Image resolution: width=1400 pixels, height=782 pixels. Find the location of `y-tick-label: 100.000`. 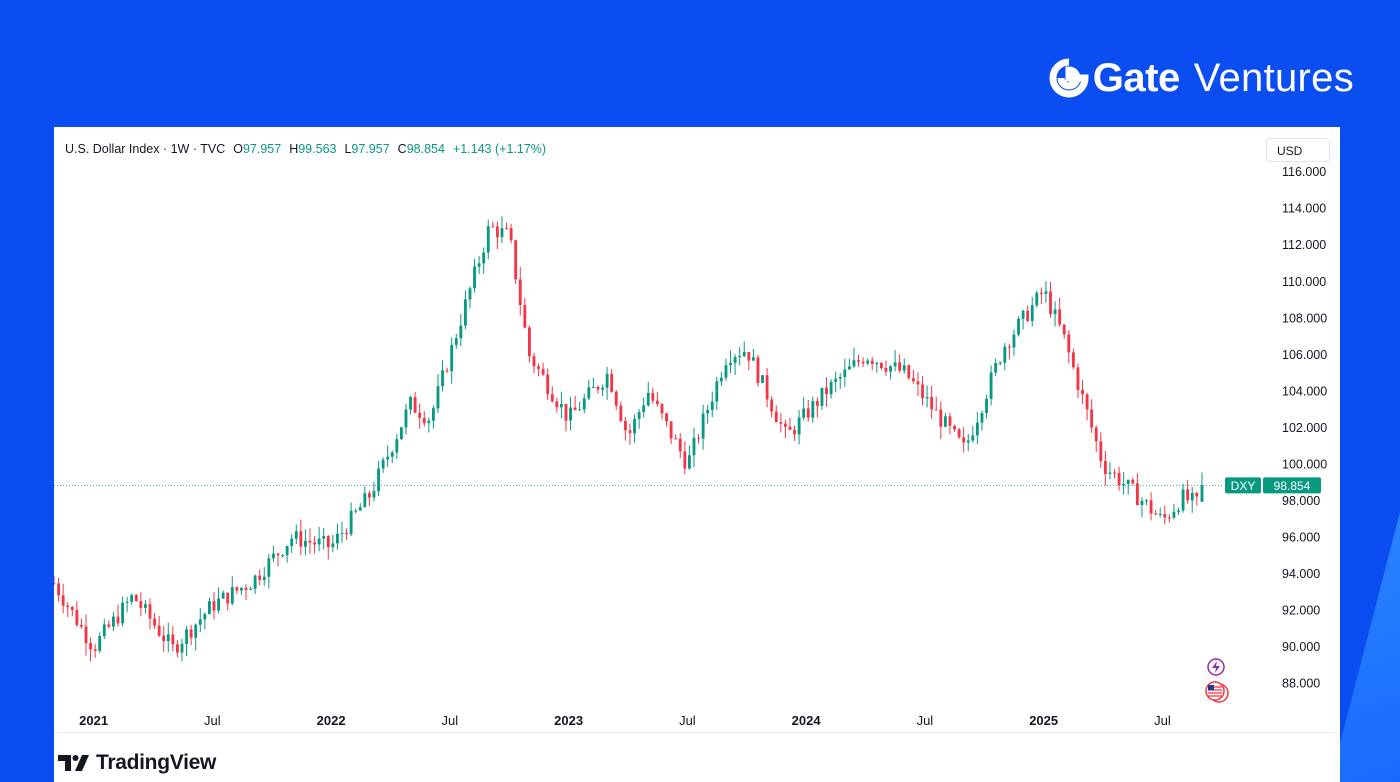

y-tick-label: 100.000 is located at coordinates (1304, 464).